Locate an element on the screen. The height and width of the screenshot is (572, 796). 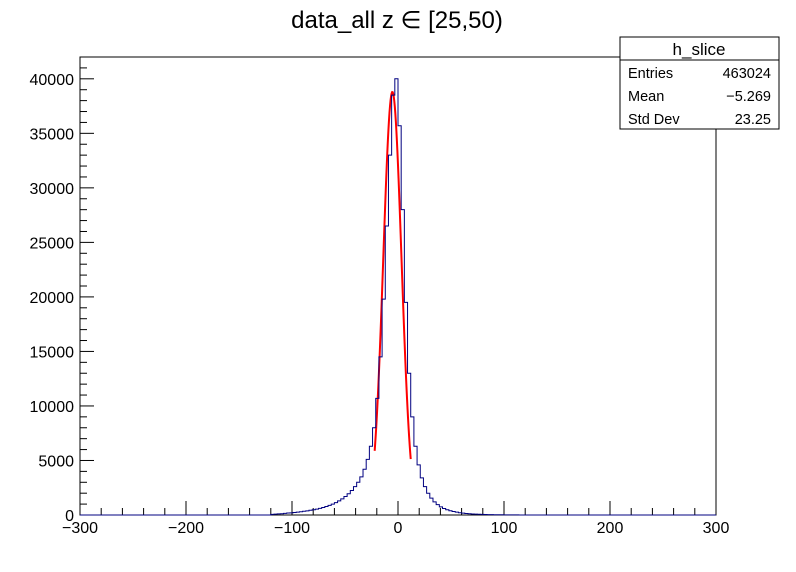
y-axis: 0 5000 10000 15000 20000 25000 30000 35000 40000 is located at coordinates (62, 290).